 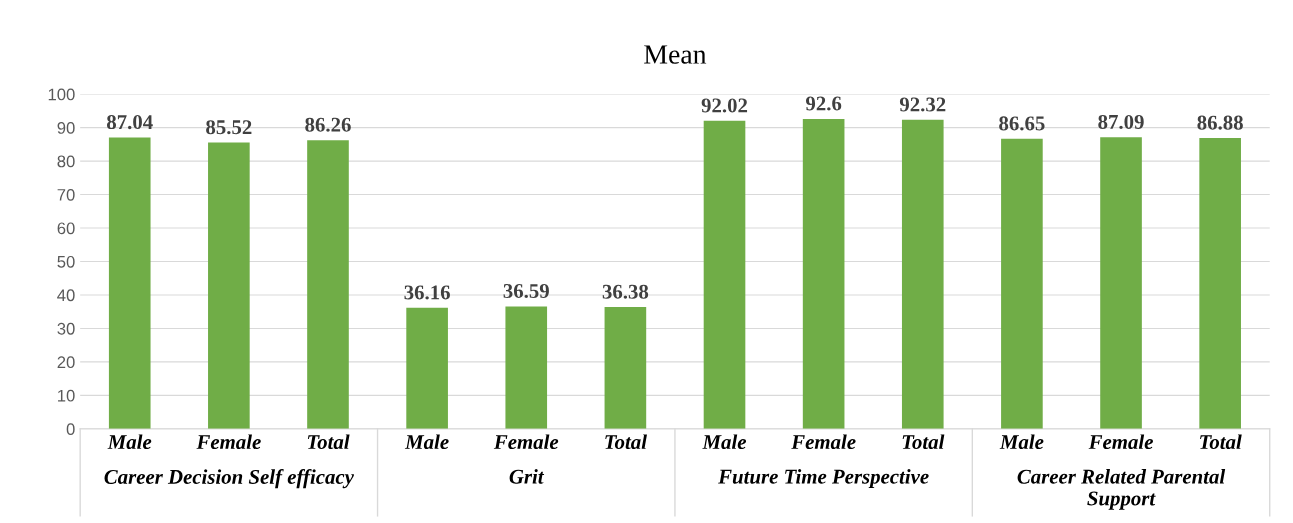 What do you see at coordinates (66, 362) in the screenshot?
I see `y-tick-label: 20` at bounding box center [66, 362].